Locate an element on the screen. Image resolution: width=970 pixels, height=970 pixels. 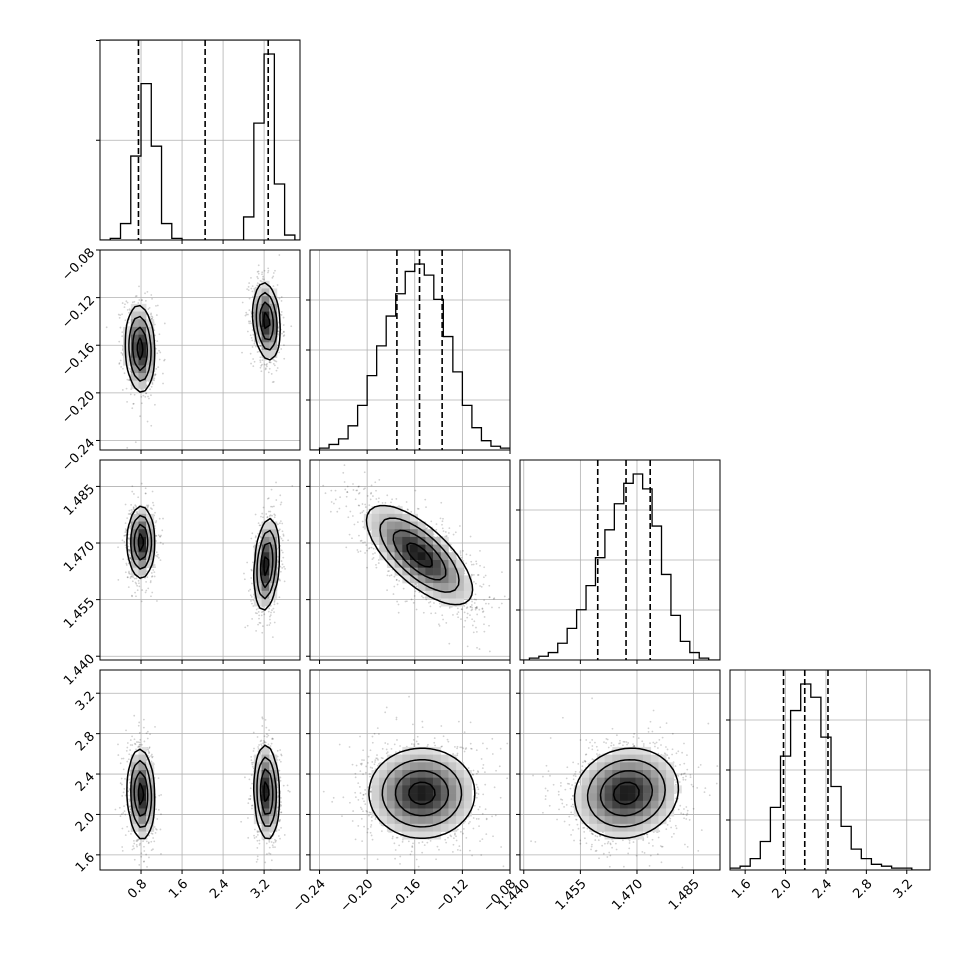
y-tick-label: 1.485 is located at coordinates (79, 500).